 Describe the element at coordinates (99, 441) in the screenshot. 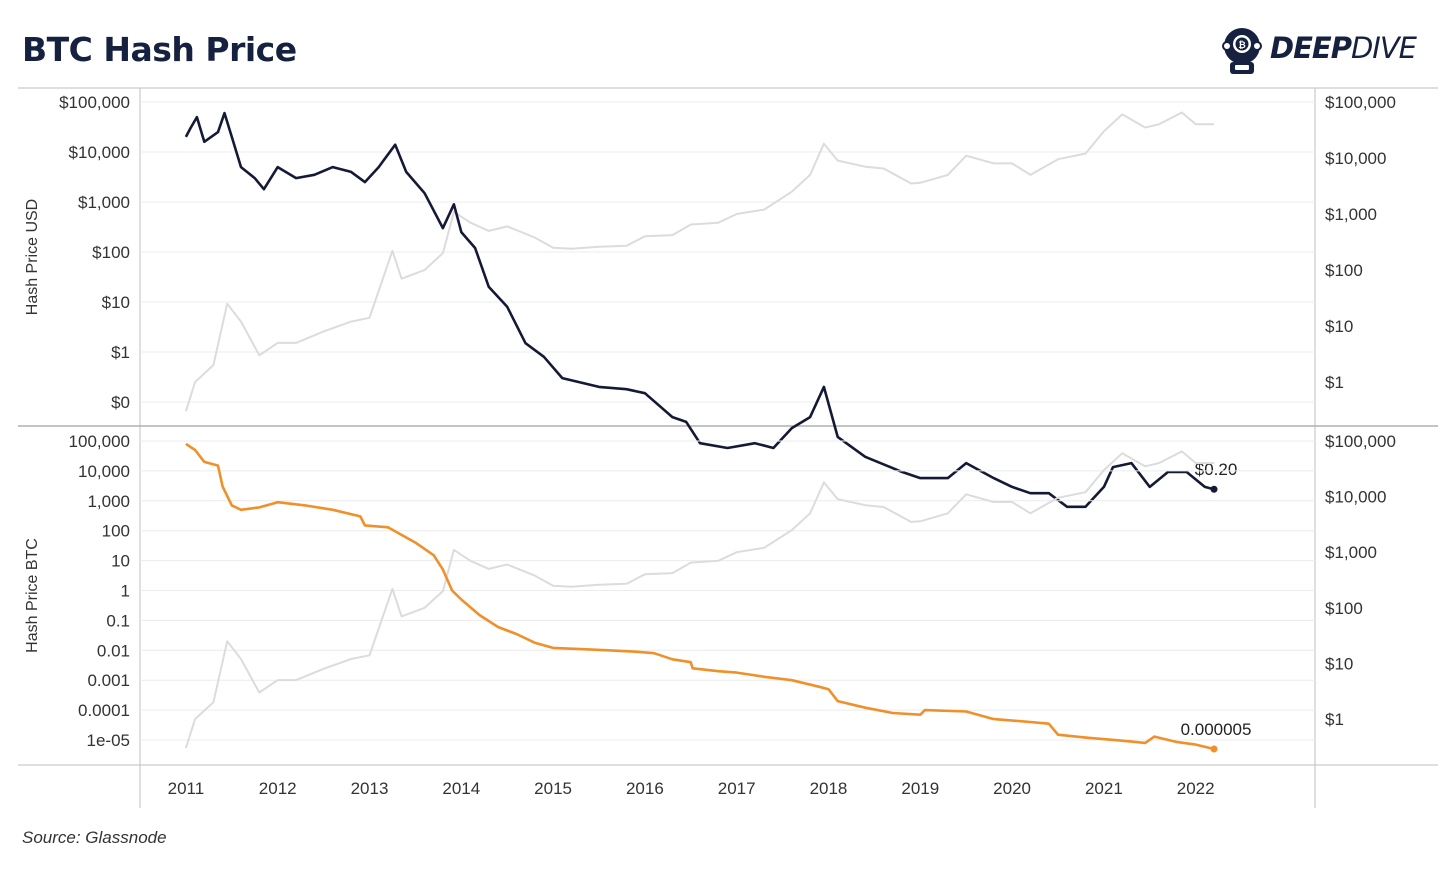

I see `y-tick-label: 100,000` at that location.